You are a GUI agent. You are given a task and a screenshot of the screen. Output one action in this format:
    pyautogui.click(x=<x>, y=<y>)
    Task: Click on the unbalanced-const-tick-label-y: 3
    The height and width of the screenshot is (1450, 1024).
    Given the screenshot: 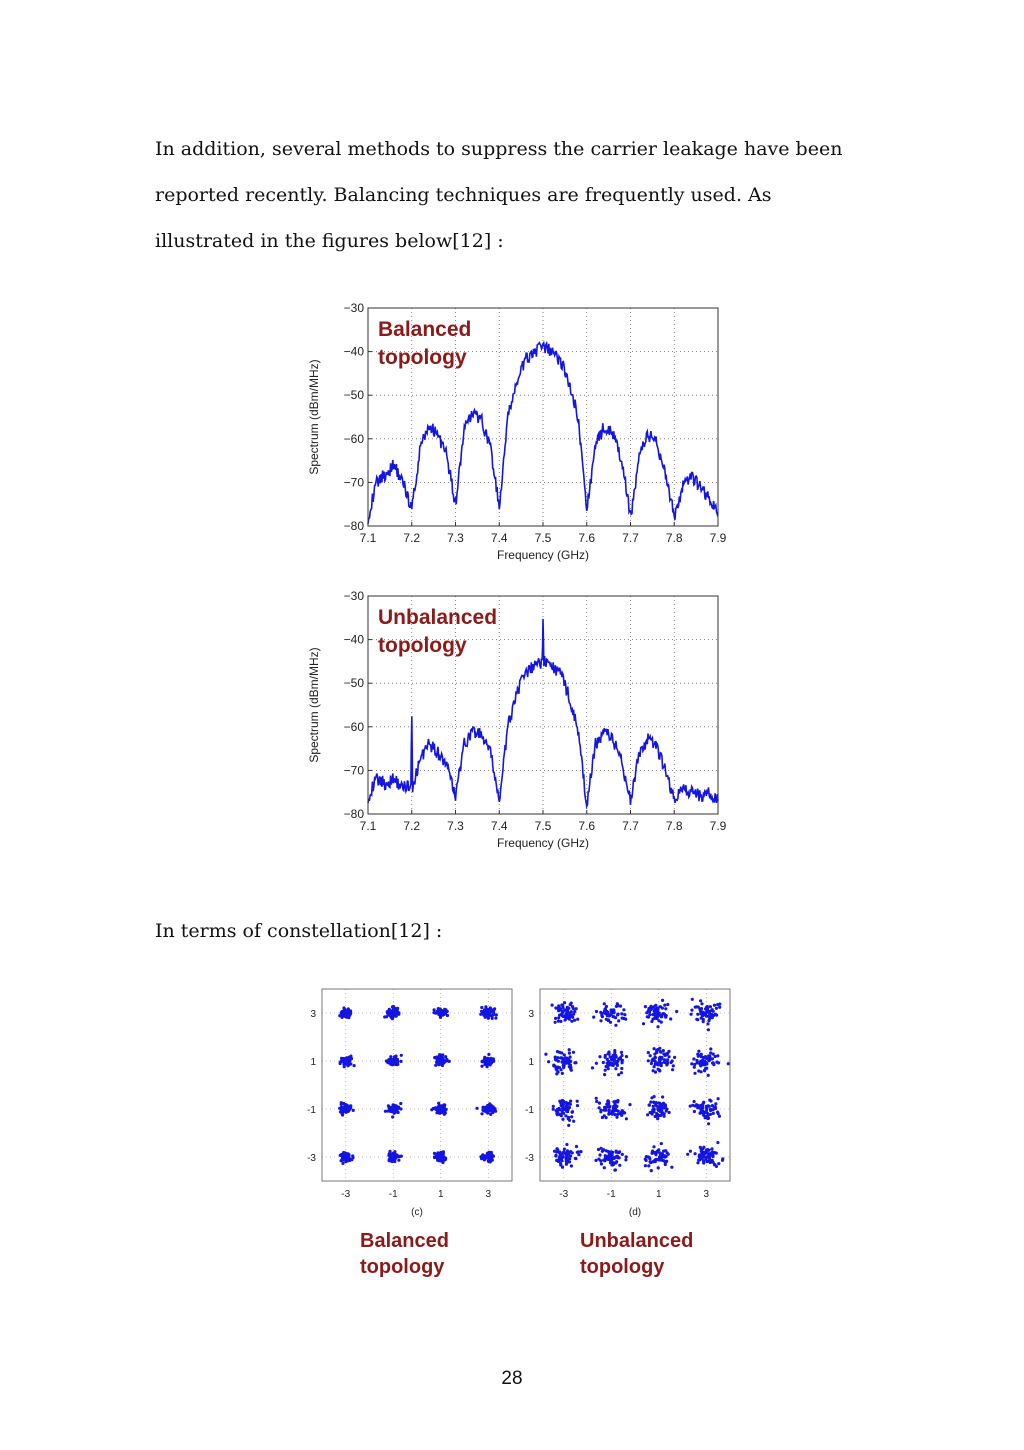 What is the action you would take?
    pyautogui.click(x=531, y=1014)
    